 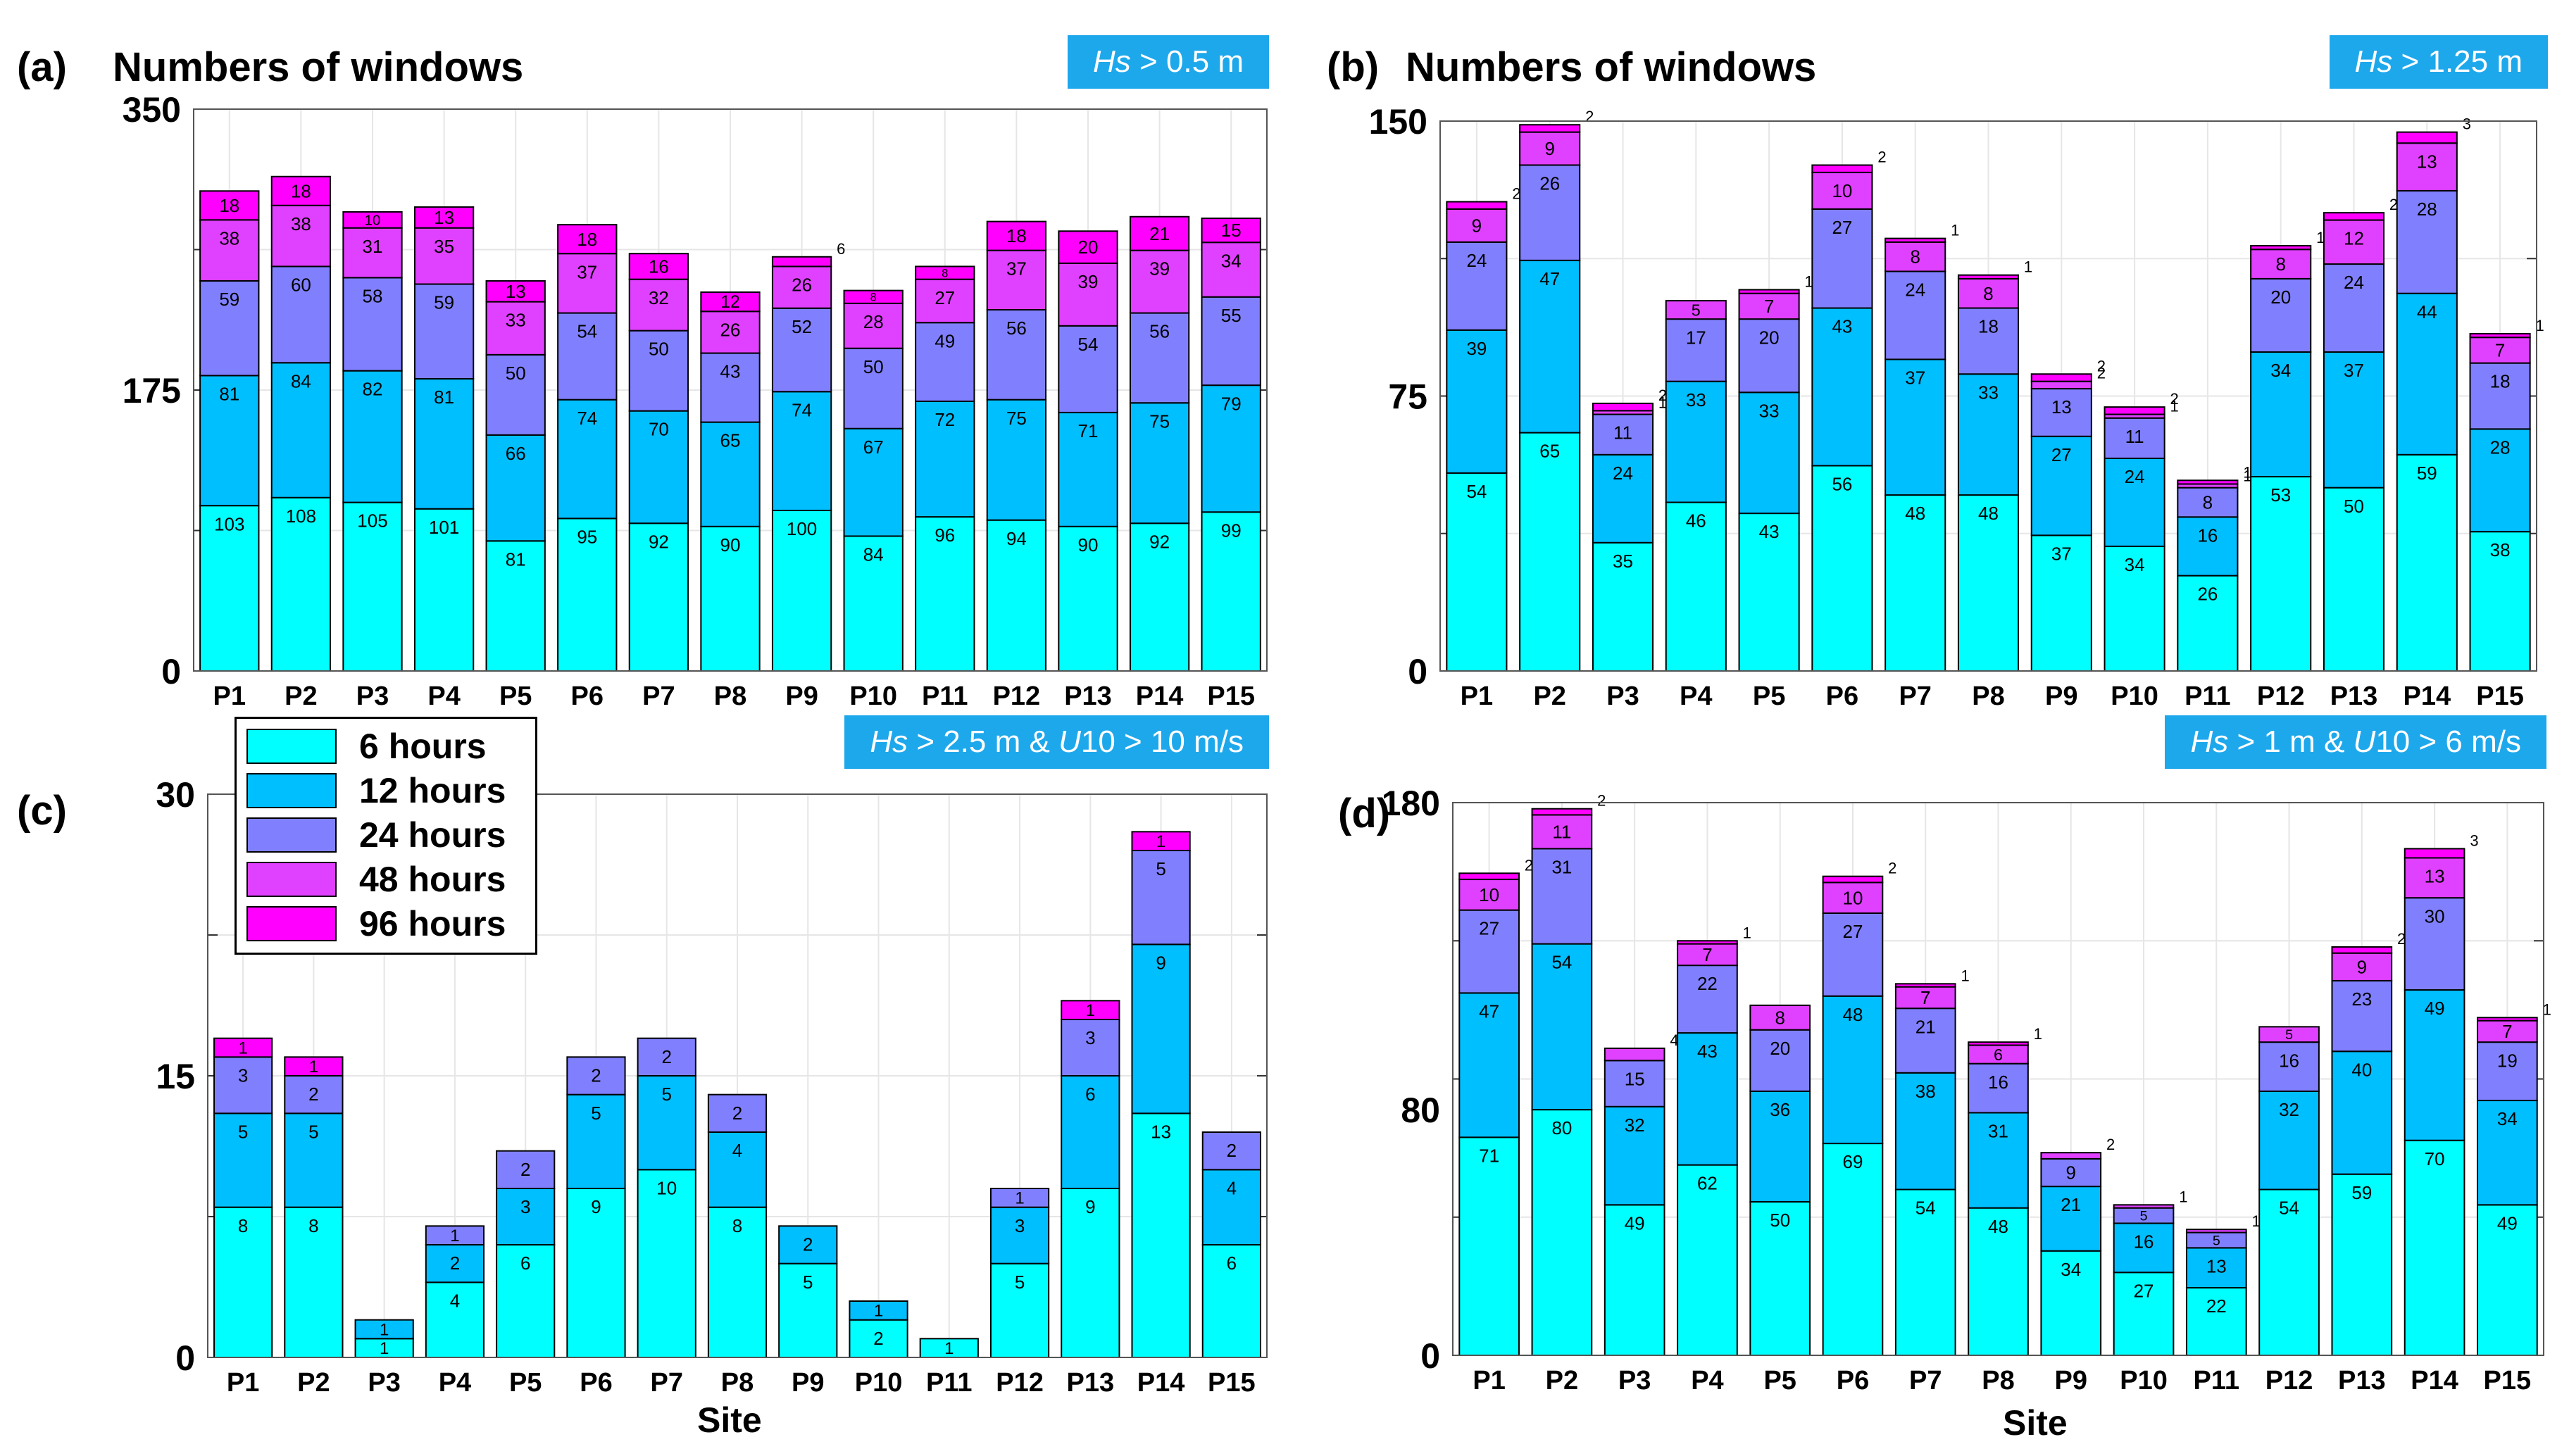 What do you see at coordinates (1020, 1225) in the screenshot?
I see `chart2-label-P12-1: 3` at bounding box center [1020, 1225].